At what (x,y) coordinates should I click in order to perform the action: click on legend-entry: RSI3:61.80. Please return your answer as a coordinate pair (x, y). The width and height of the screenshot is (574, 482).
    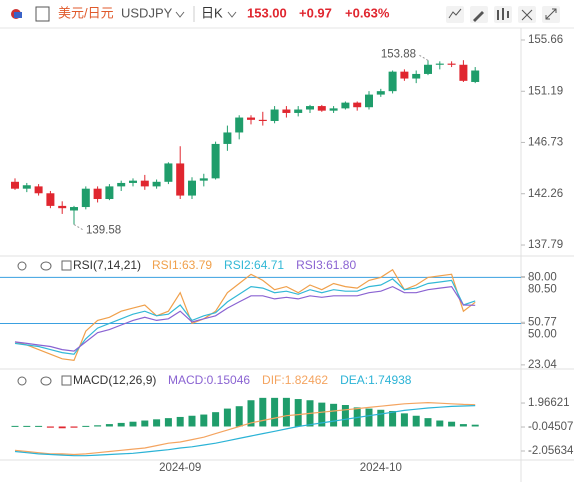
    Looking at the image, I should click on (326, 265).